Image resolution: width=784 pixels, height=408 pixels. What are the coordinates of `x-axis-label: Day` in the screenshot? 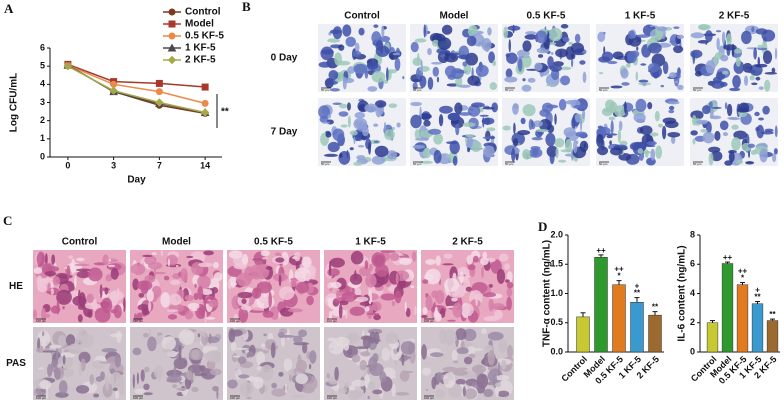 It's located at (136, 180).